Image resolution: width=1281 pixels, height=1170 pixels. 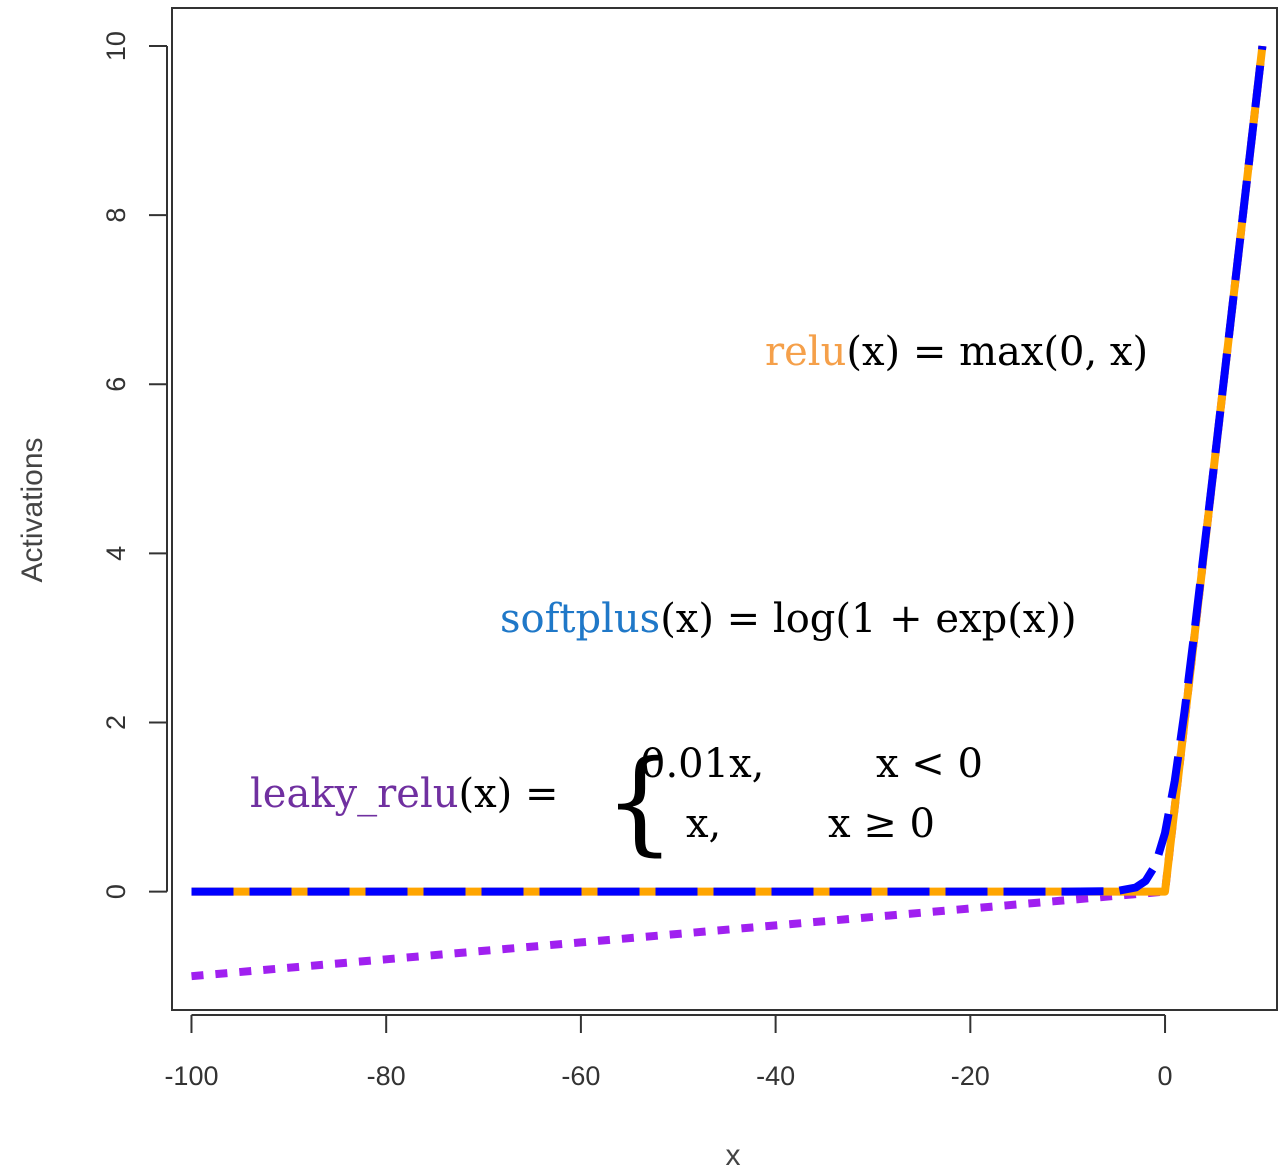 I want to click on relu-equation: relu(x) = max(0, x), so click(x=956, y=352).